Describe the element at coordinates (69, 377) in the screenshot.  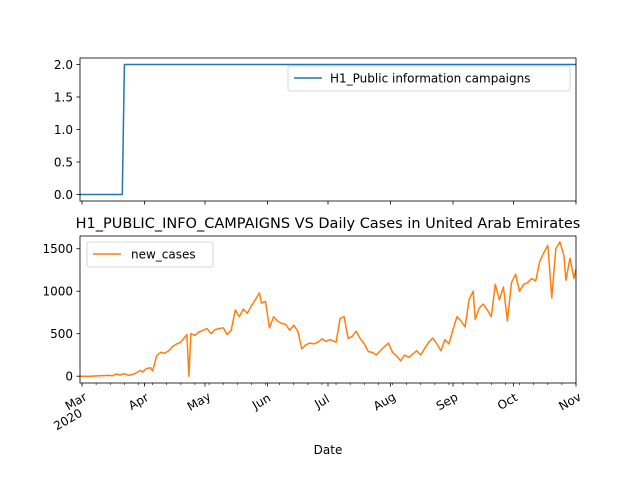
I see `bottom-y-tick-label: 0` at that location.